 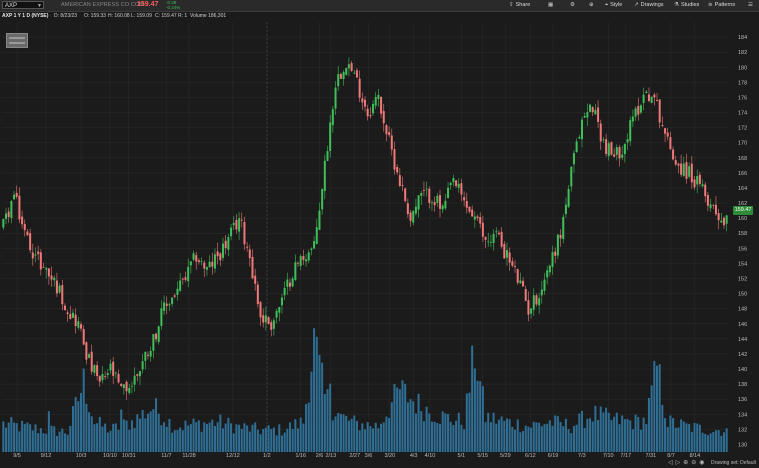 I want to click on cursor-icon: ⊕, so click(x=591, y=5).